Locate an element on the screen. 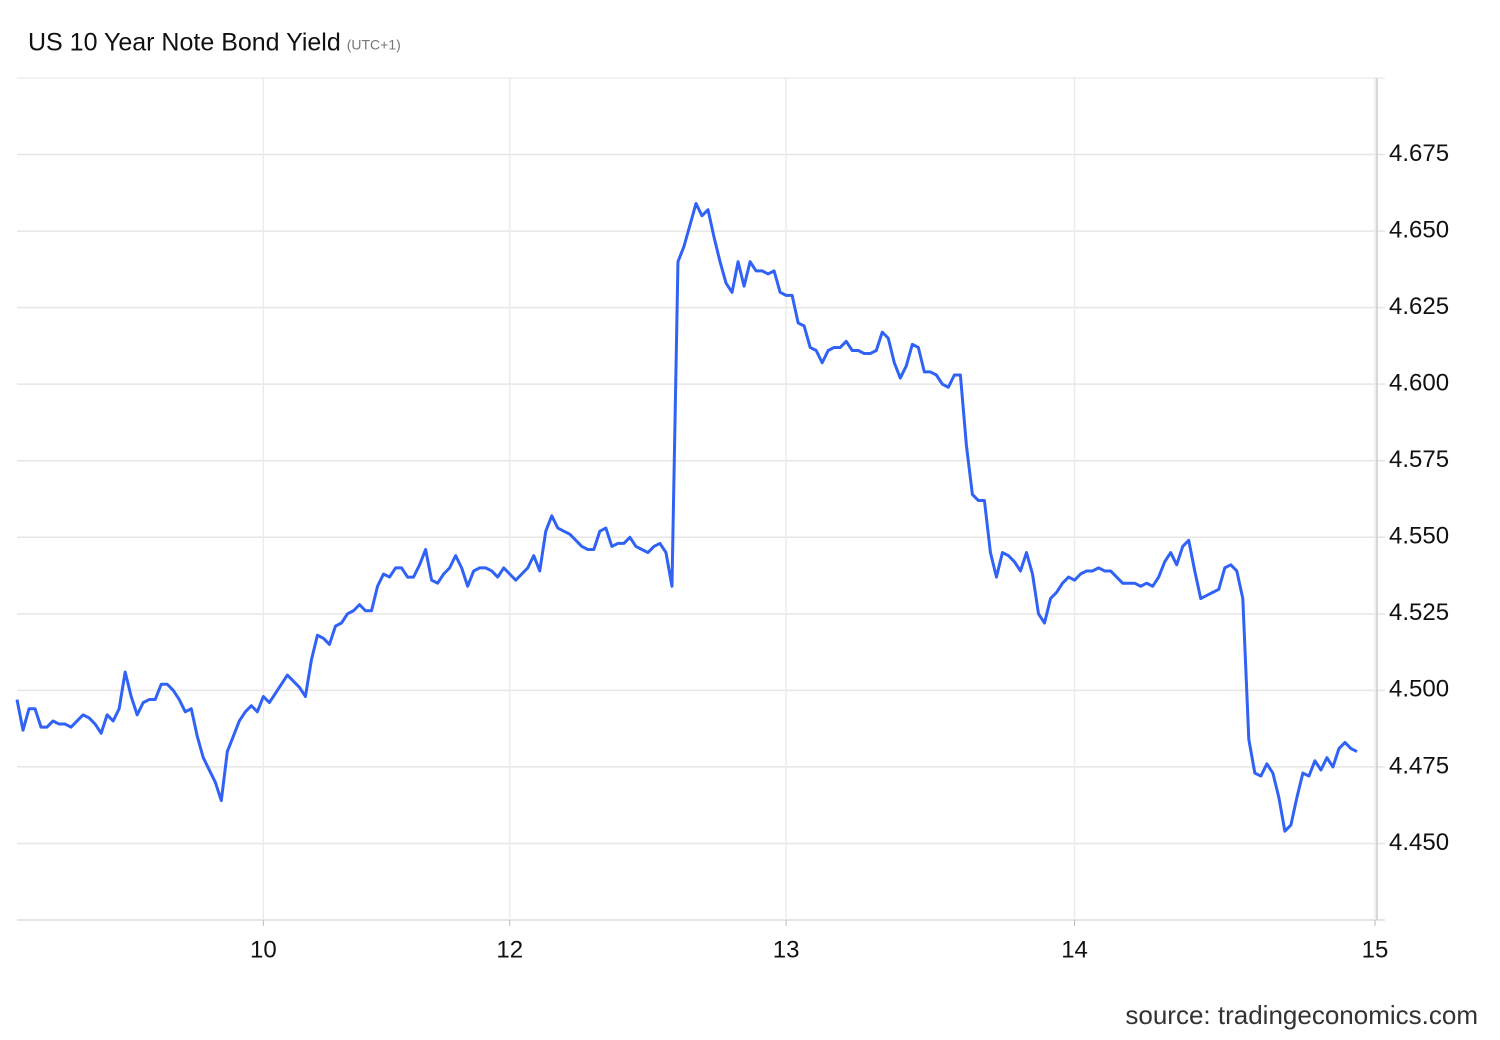 The image size is (1500, 1040). y-tick-label: 4.675 is located at coordinates (1419, 153).